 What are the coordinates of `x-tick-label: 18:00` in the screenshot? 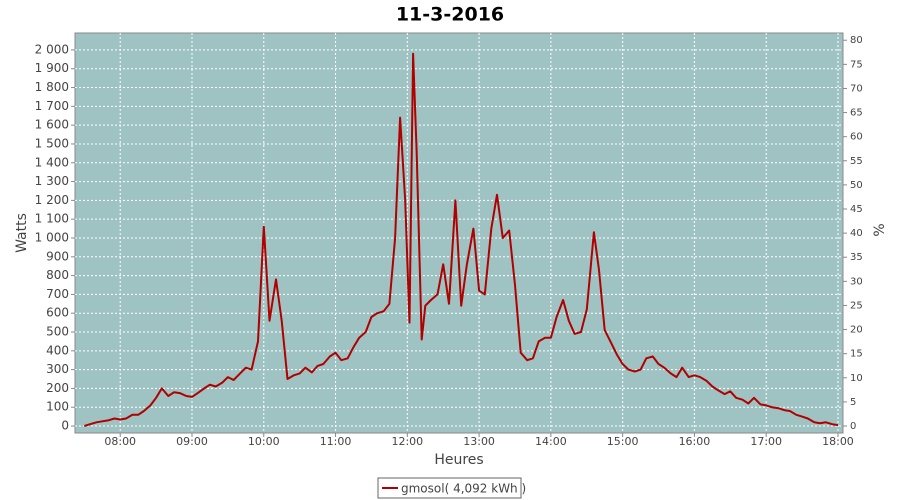 It's located at (838, 441).